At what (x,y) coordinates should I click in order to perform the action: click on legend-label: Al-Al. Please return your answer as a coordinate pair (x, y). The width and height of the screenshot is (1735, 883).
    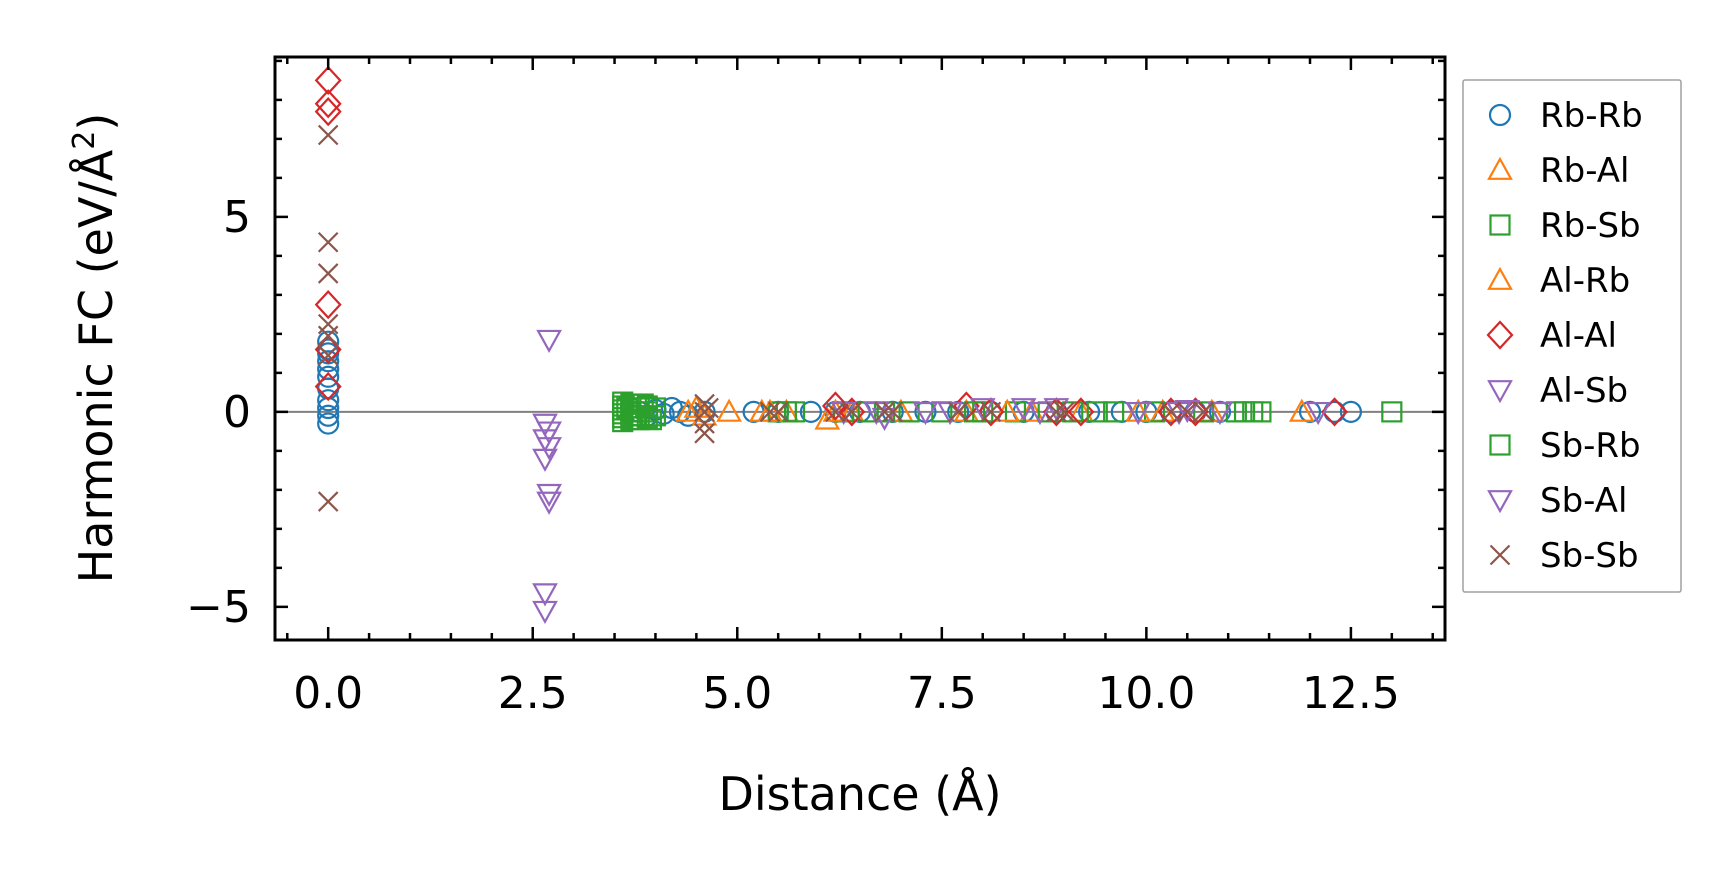
    Looking at the image, I should click on (1578, 336).